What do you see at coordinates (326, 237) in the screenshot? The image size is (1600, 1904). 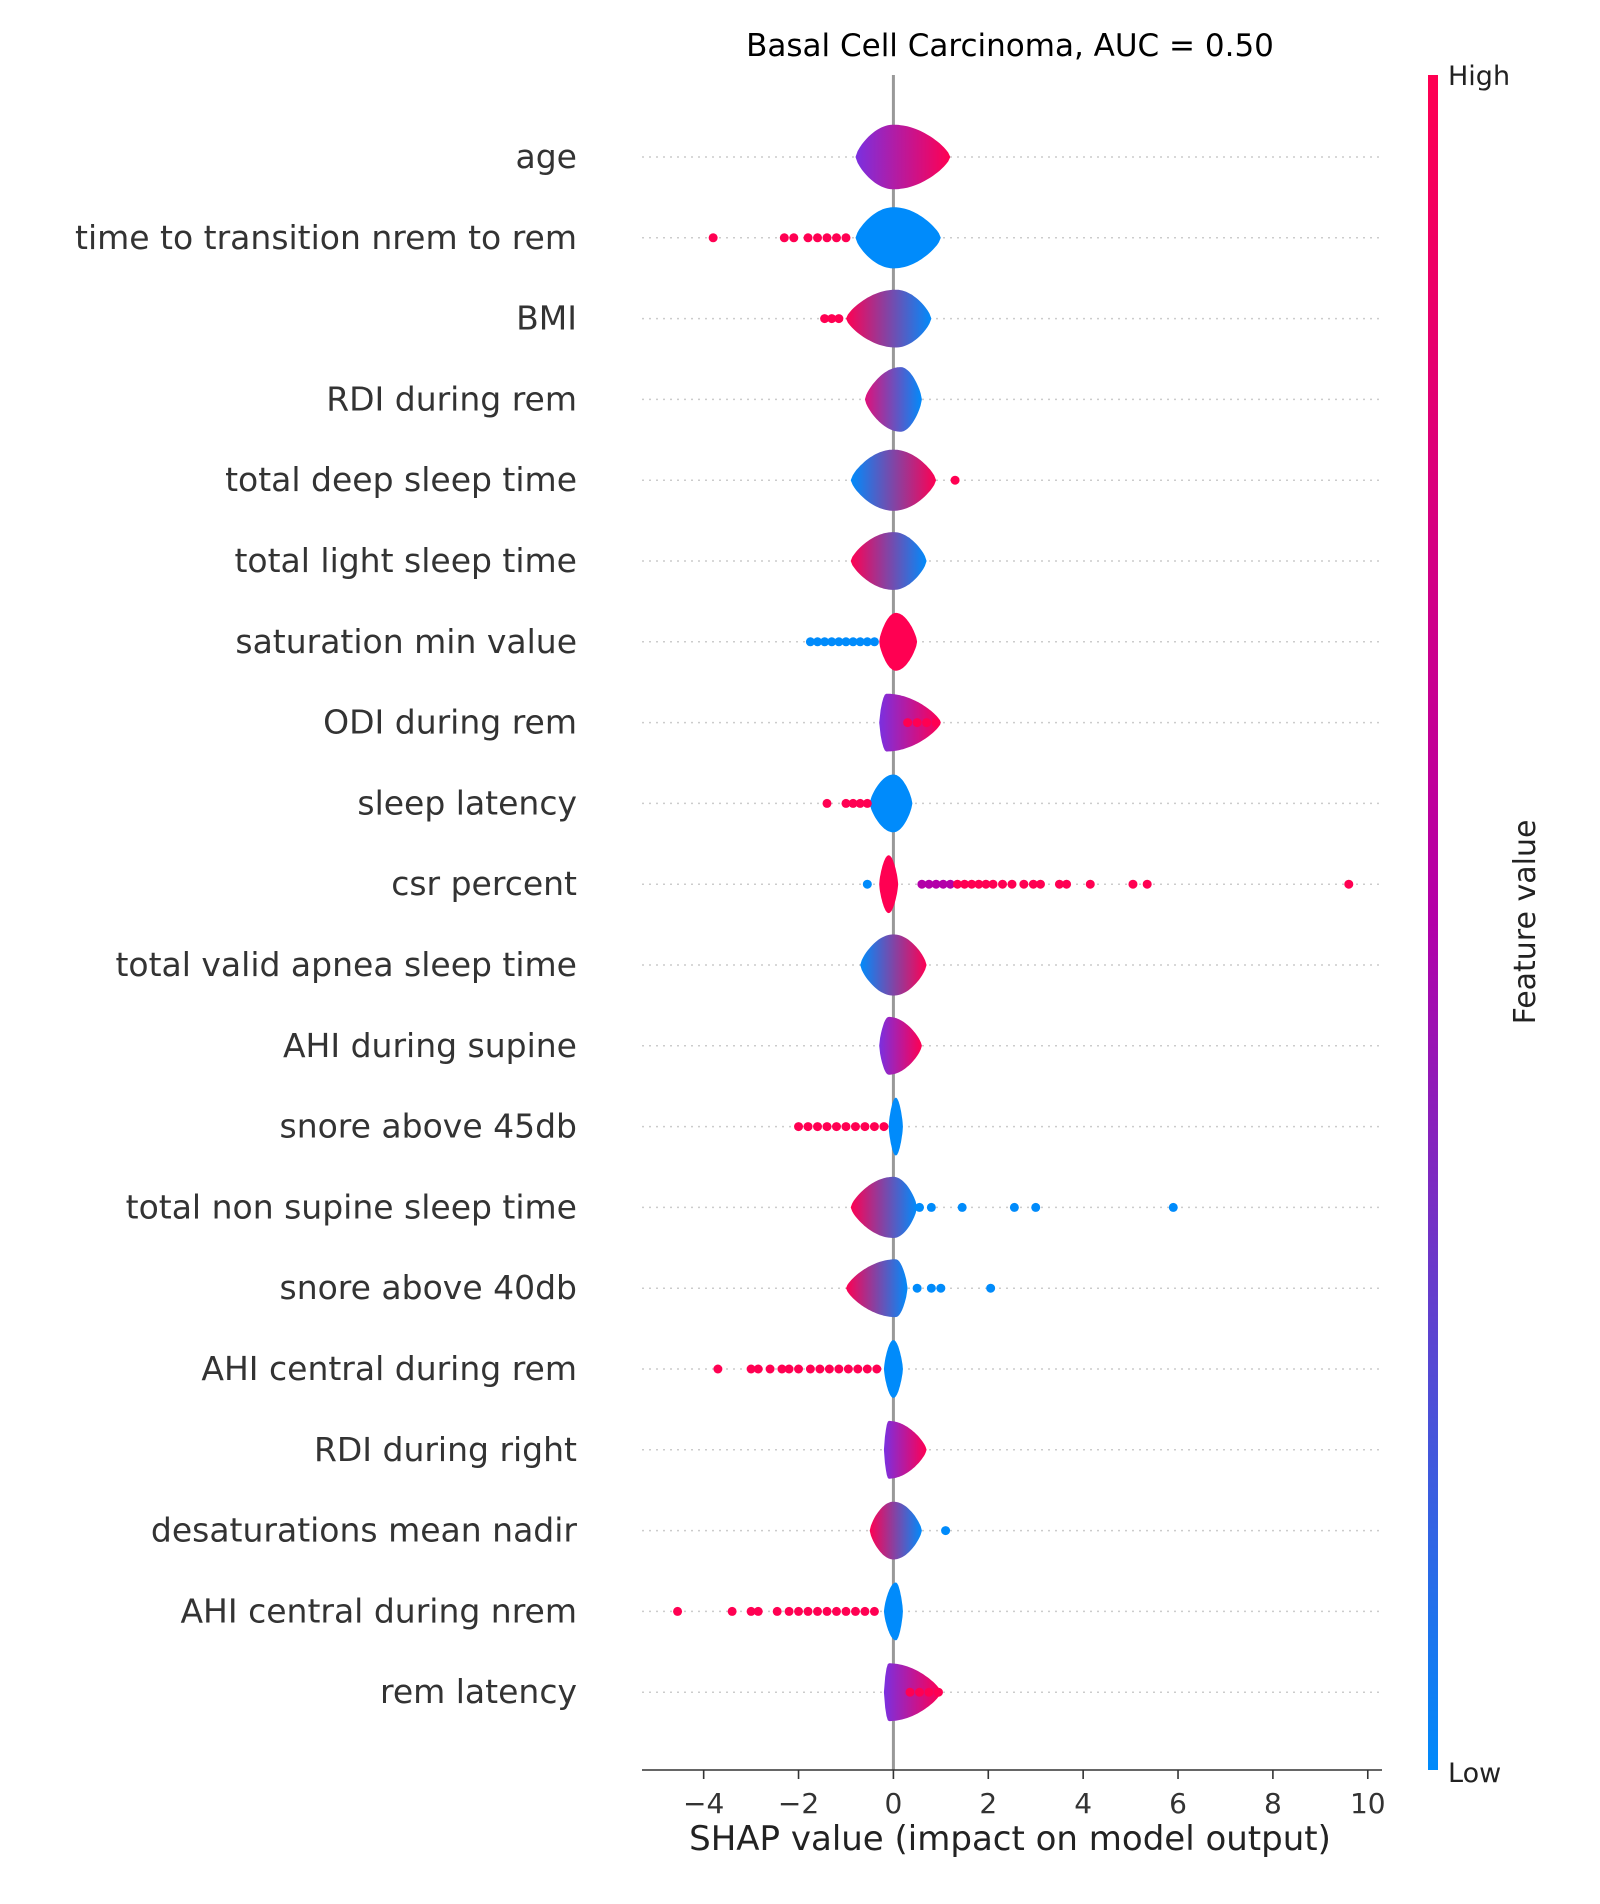 I see `feature-label: time to transition nrem to rem` at bounding box center [326, 237].